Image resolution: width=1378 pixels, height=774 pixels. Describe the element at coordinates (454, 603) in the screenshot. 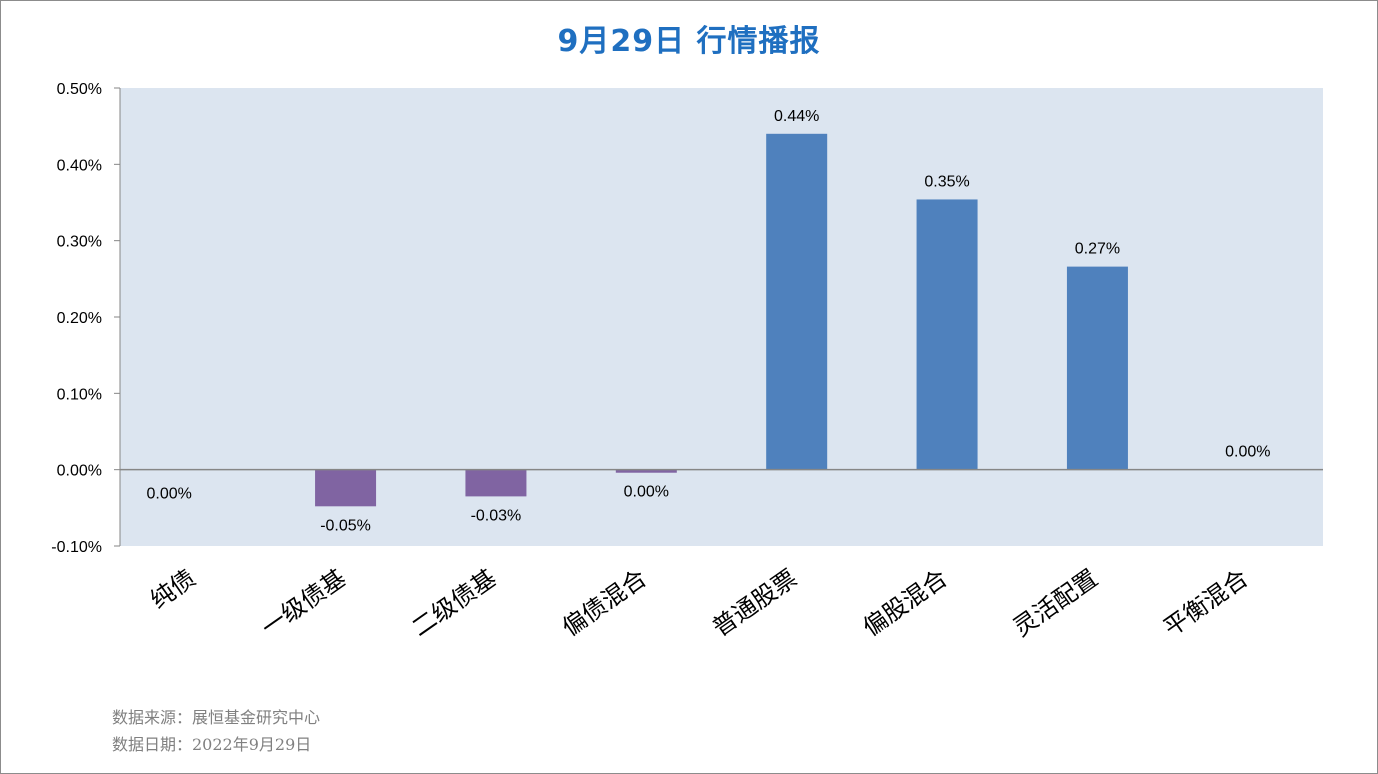

I see `category-label: 二级债基` at that location.